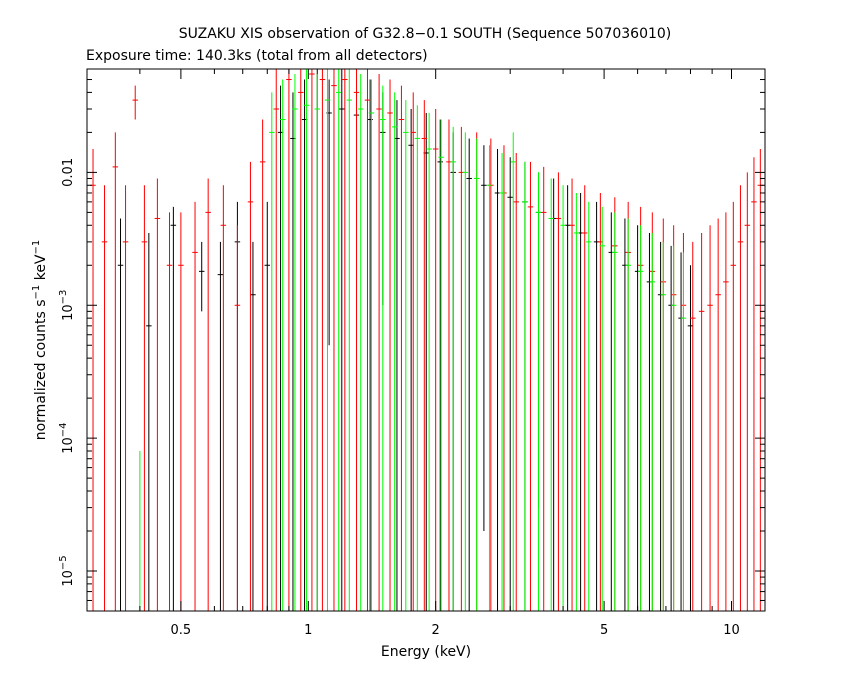 The height and width of the screenshot is (680, 850). I want to click on y-tick-label: 10−4, so click(67, 437).